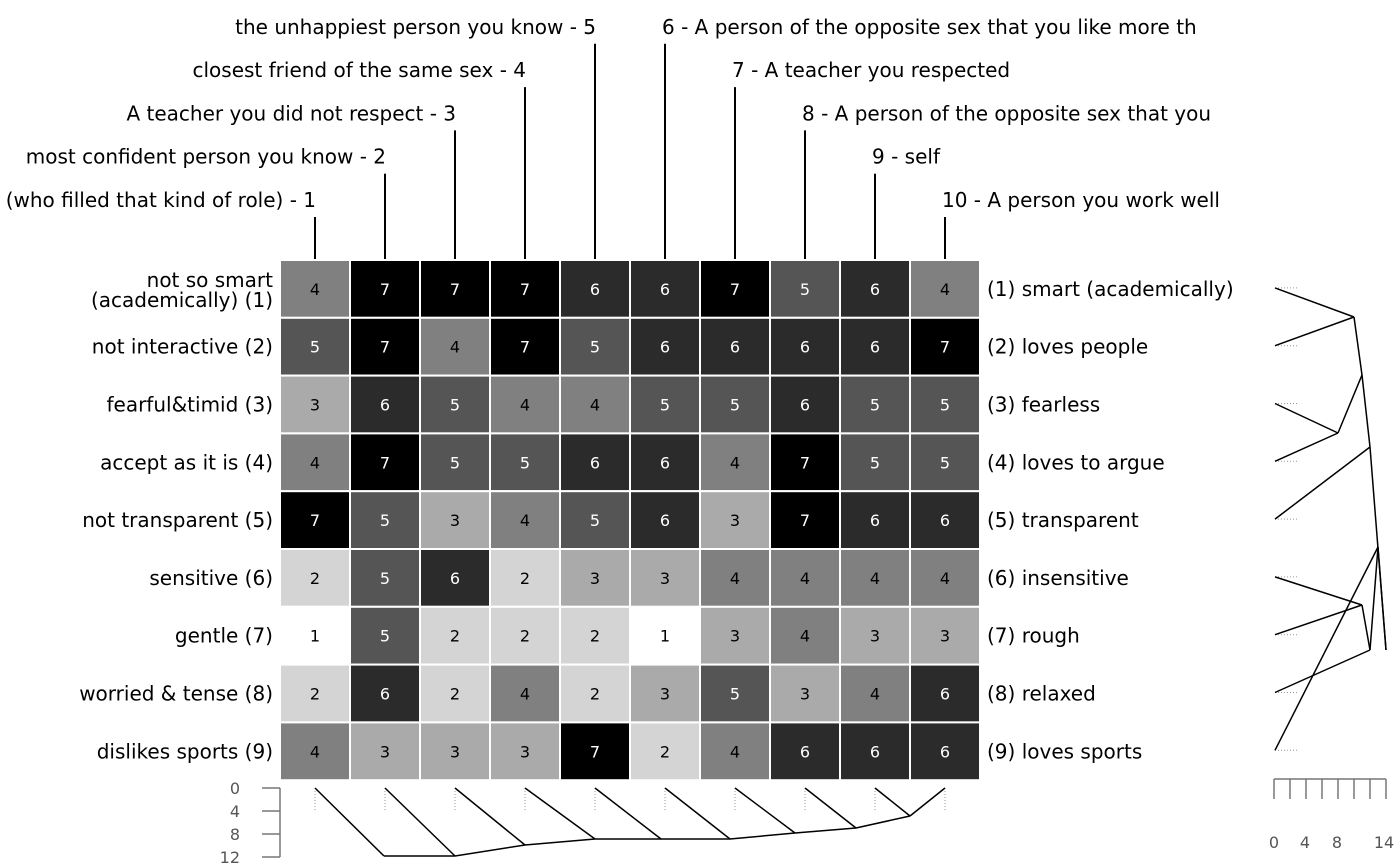  What do you see at coordinates (182, 347) in the screenshot?
I see `left-pole-label: not interactive (2)` at bounding box center [182, 347].